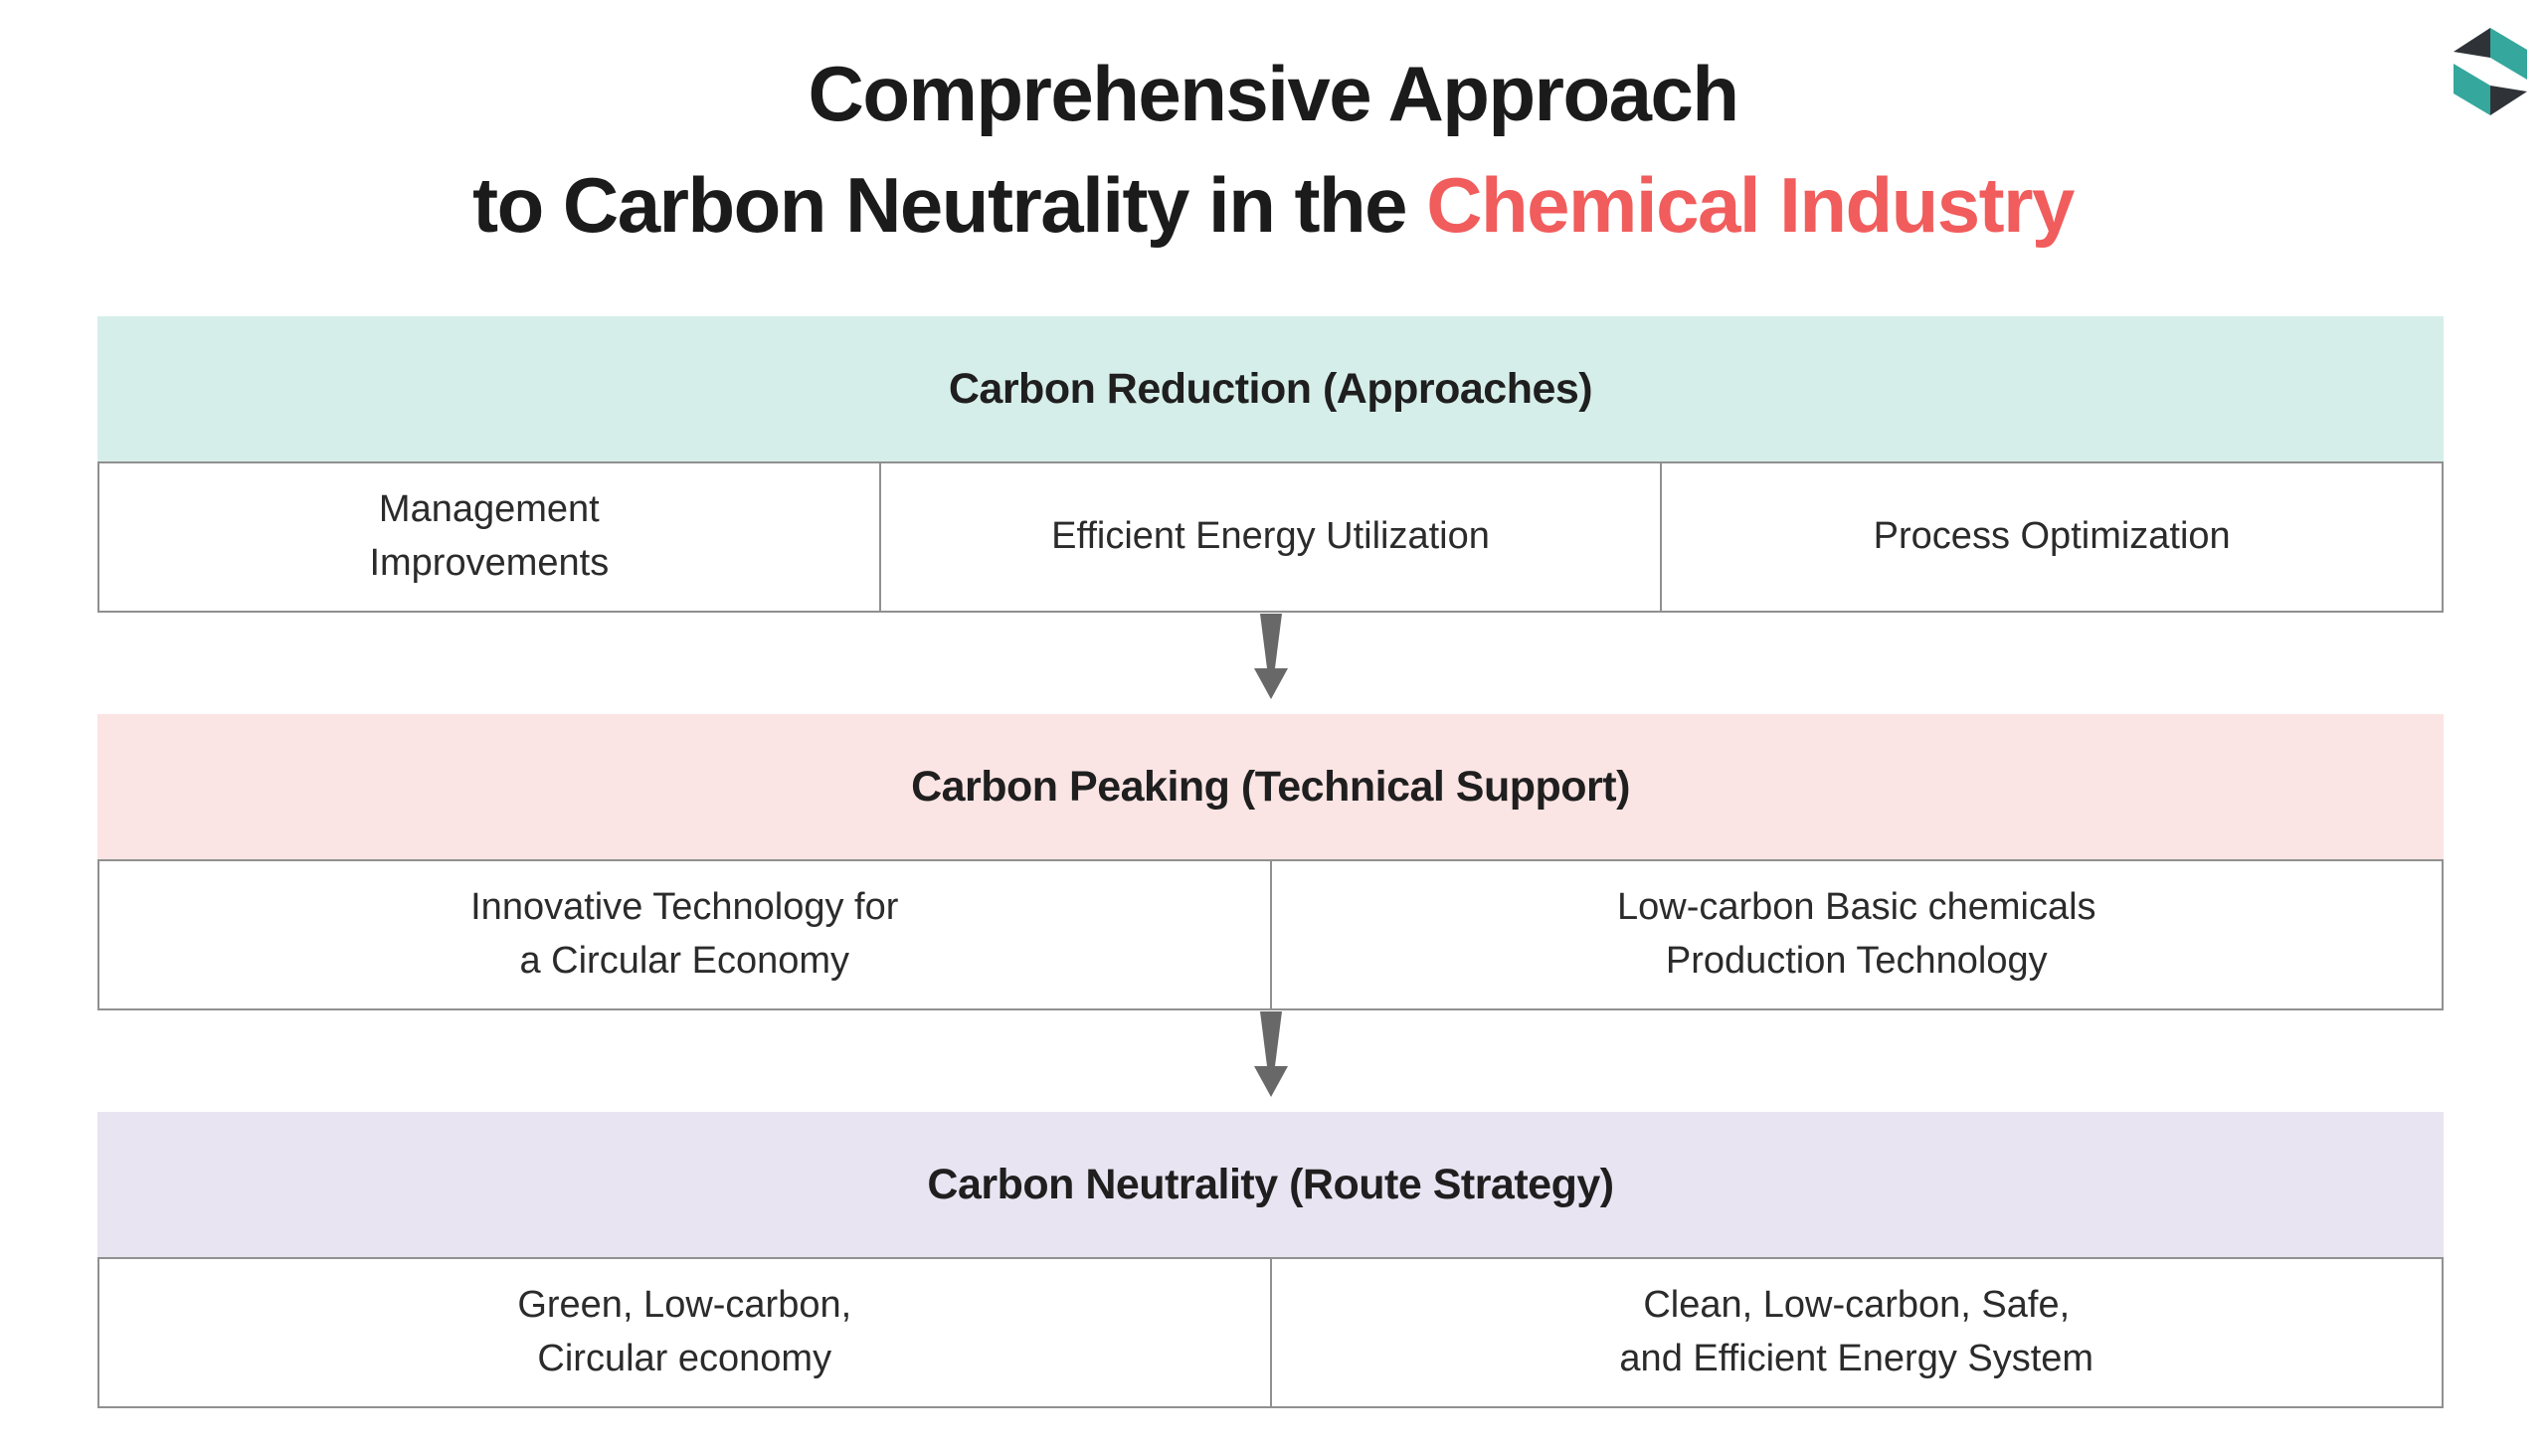 This screenshot has height=1456, width=2546. What do you see at coordinates (1274, 93) in the screenshot?
I see `page-title-line1: Comprehensive Approach` at bounding box center [1274, 93].